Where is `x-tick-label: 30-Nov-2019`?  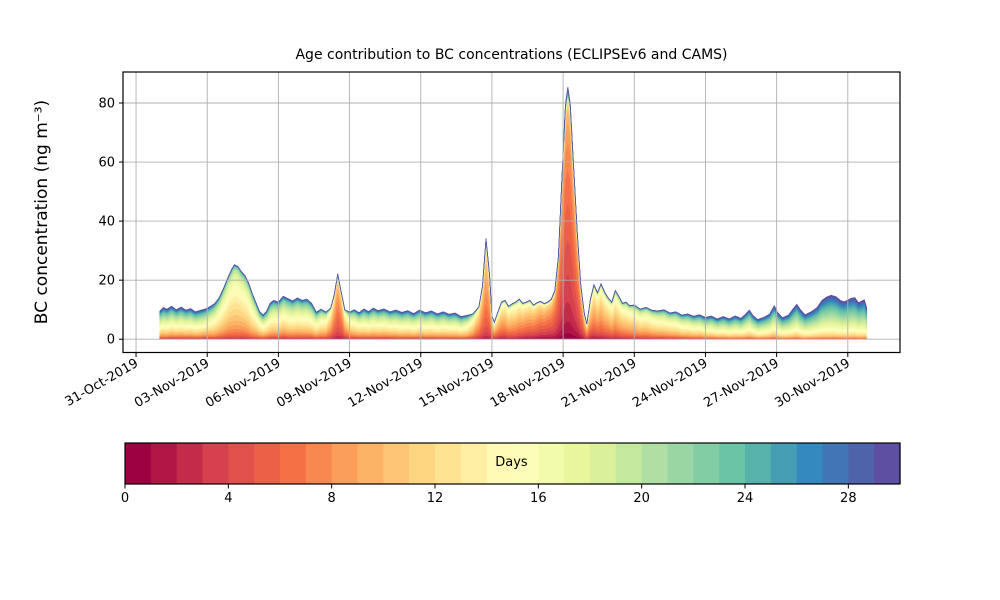
x-tick-label: 30-Nov-2019 is located at coordinates (813, 383).